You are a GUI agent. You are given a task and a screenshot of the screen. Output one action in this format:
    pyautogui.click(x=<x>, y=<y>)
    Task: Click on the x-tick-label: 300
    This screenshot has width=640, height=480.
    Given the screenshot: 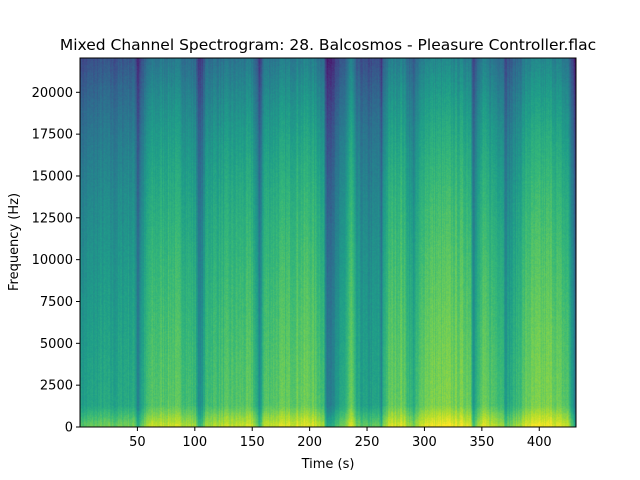 What is the action you would take?
    pyautogui.click(x=424, y=442)
    